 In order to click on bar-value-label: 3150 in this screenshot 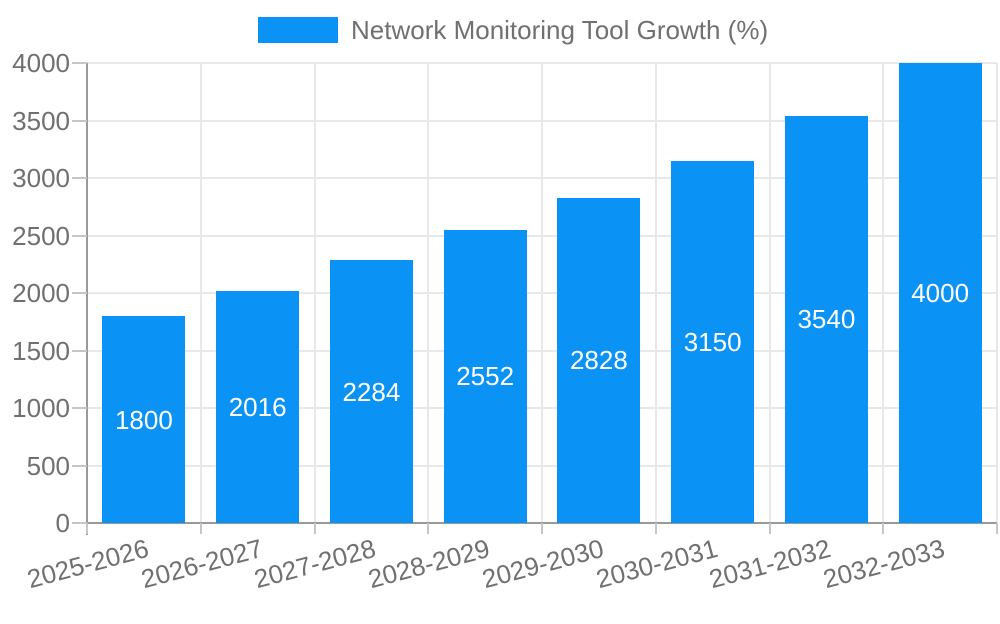, I will do `click(712, 341)`.